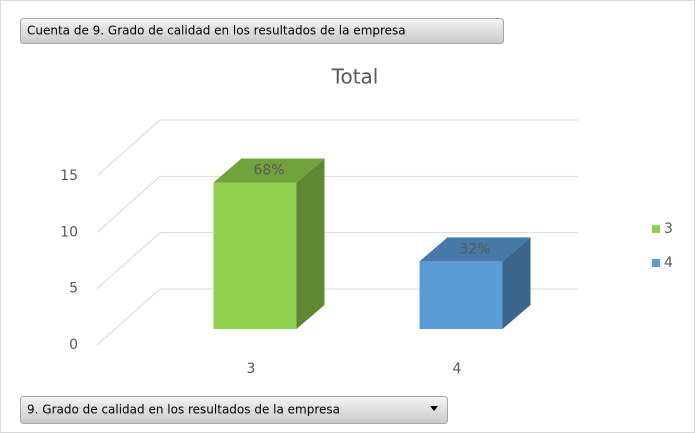 The width and height of the screenshot is (695, 433). I want to click on y-tick-label: 0, so click(73, 345).